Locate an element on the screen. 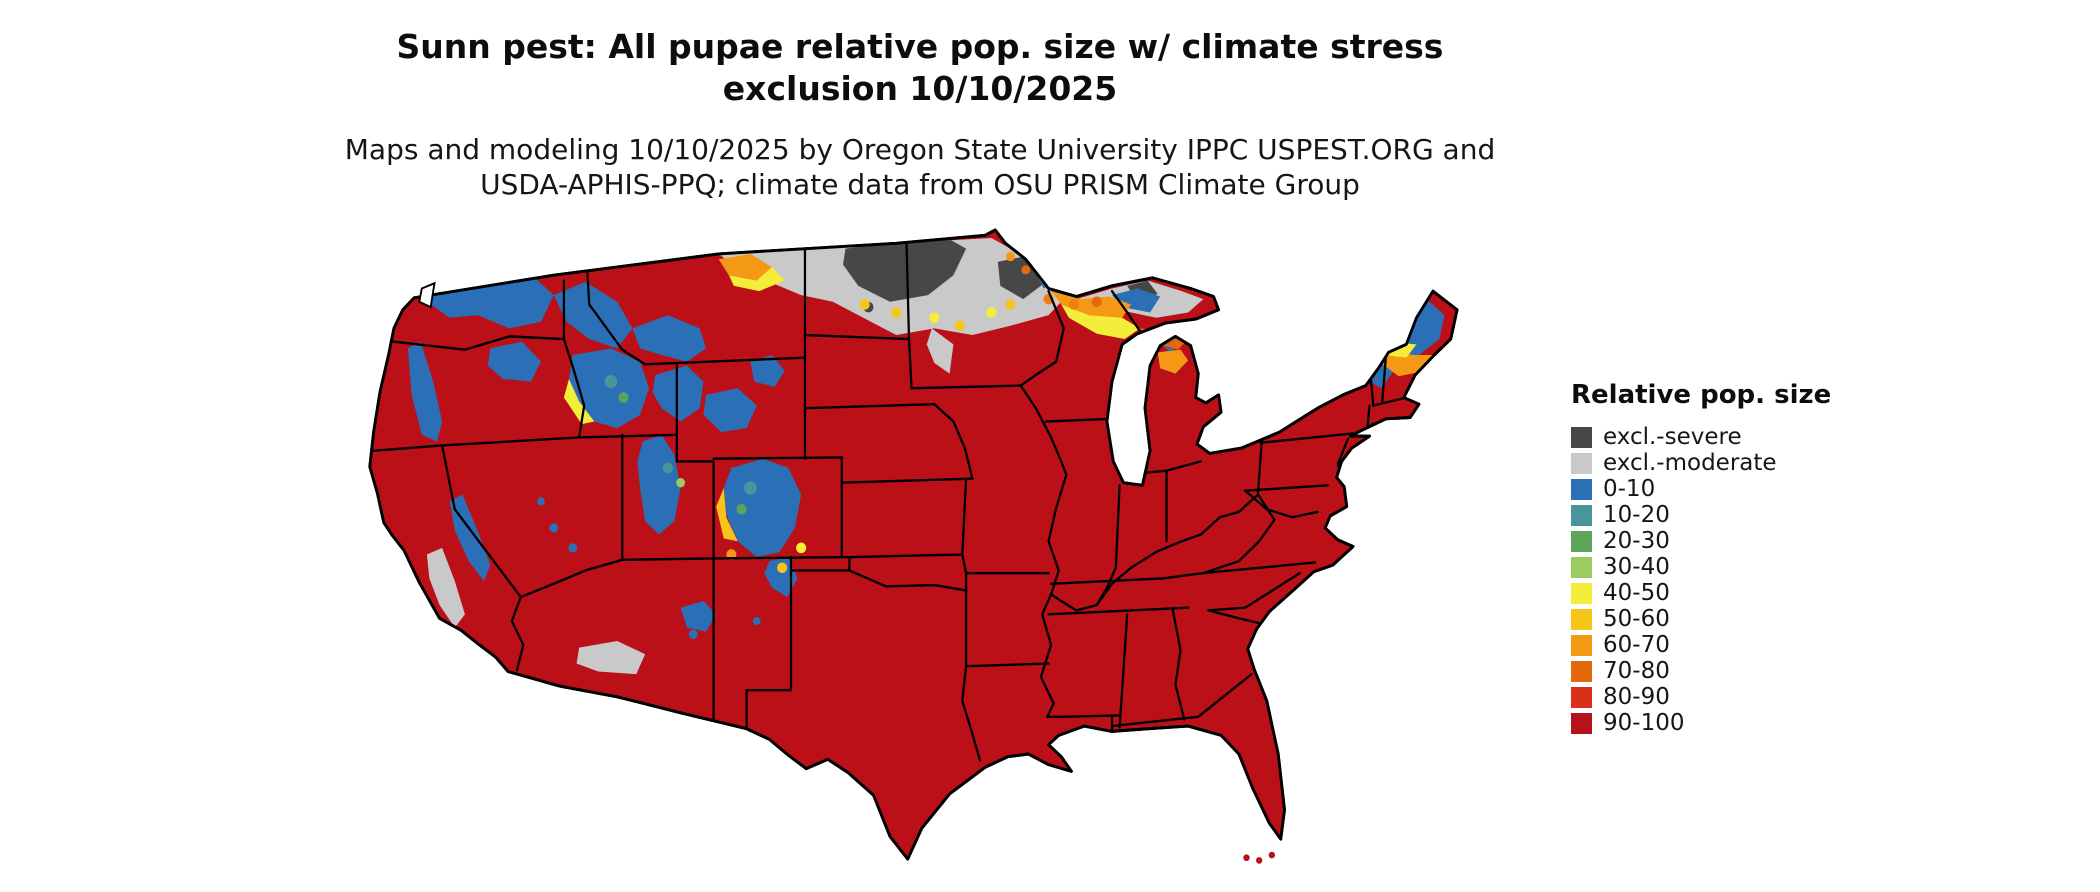 This screenshot has height=892, width=2100. legend-label: 80-90 is located at coordinates (1636, 697).